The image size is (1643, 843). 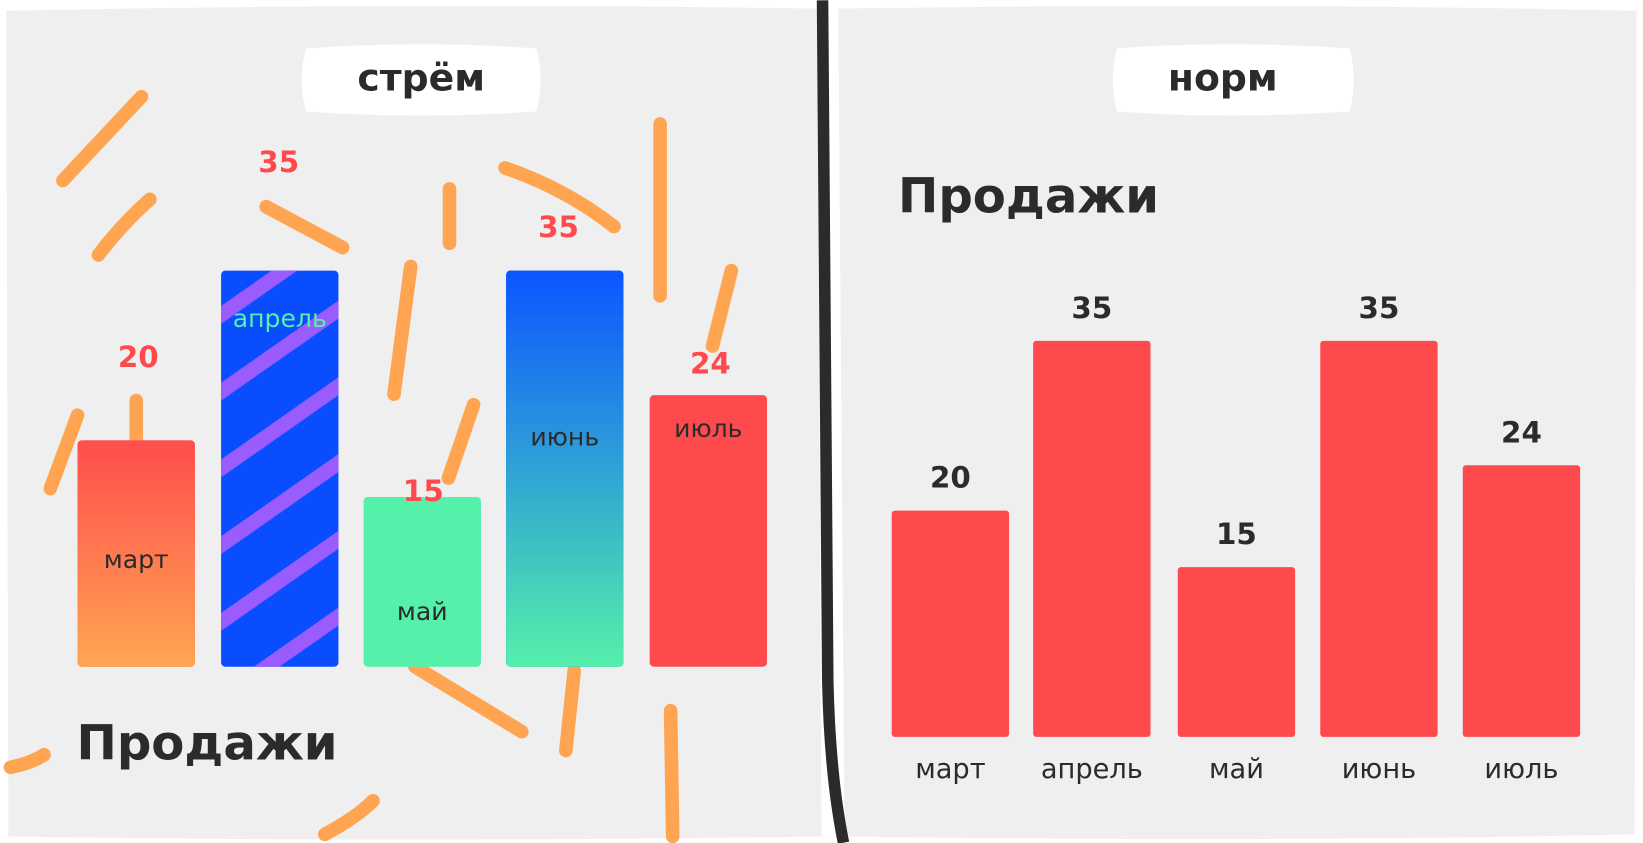 I want to click on panel-tag: стрём, so click(x=421, y=77).